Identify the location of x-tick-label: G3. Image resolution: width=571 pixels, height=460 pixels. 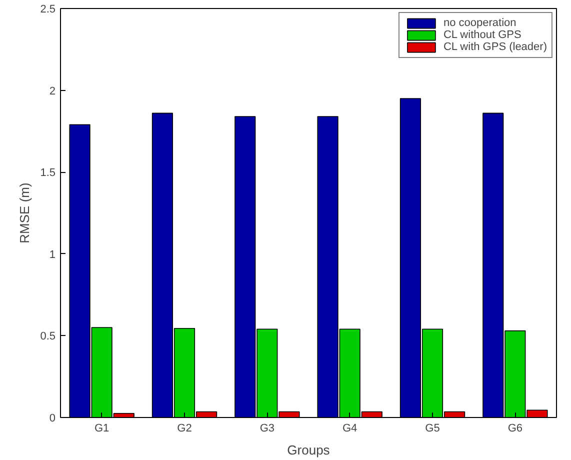
(267, 428).